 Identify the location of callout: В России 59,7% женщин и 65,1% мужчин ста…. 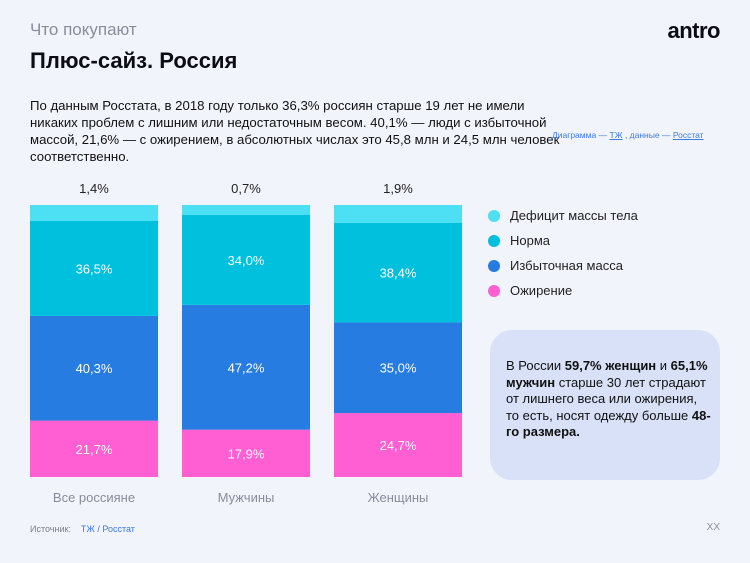
(605, 405).